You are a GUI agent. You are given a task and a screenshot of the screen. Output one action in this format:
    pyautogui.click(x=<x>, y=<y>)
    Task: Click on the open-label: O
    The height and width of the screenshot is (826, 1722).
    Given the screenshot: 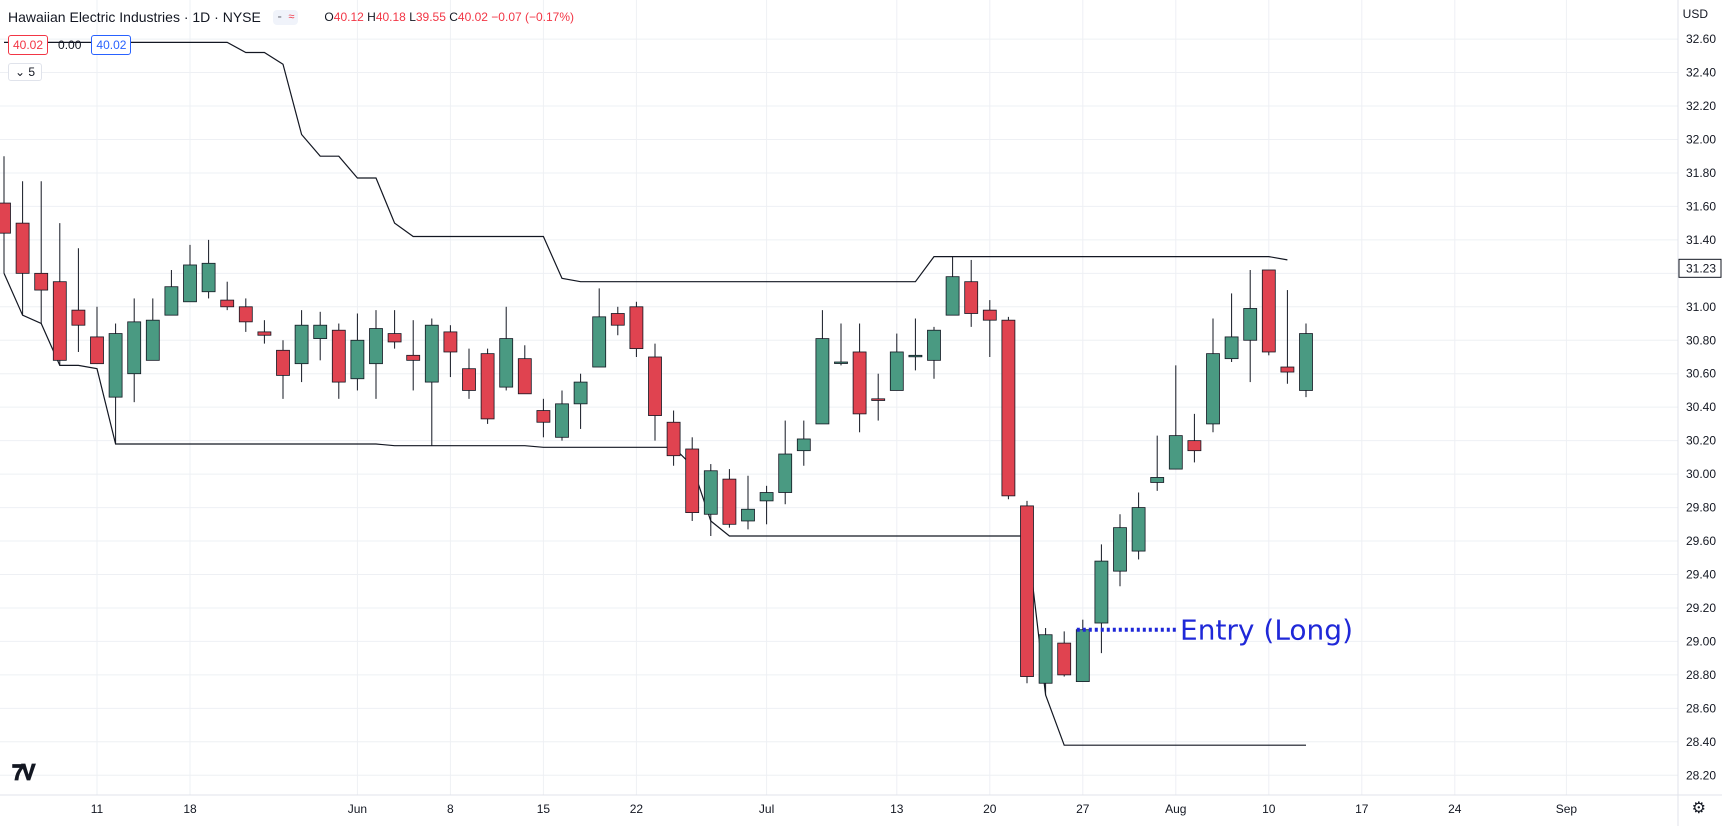 What is the action you would take?
    pyautogui.click(x=329, y=17)
    